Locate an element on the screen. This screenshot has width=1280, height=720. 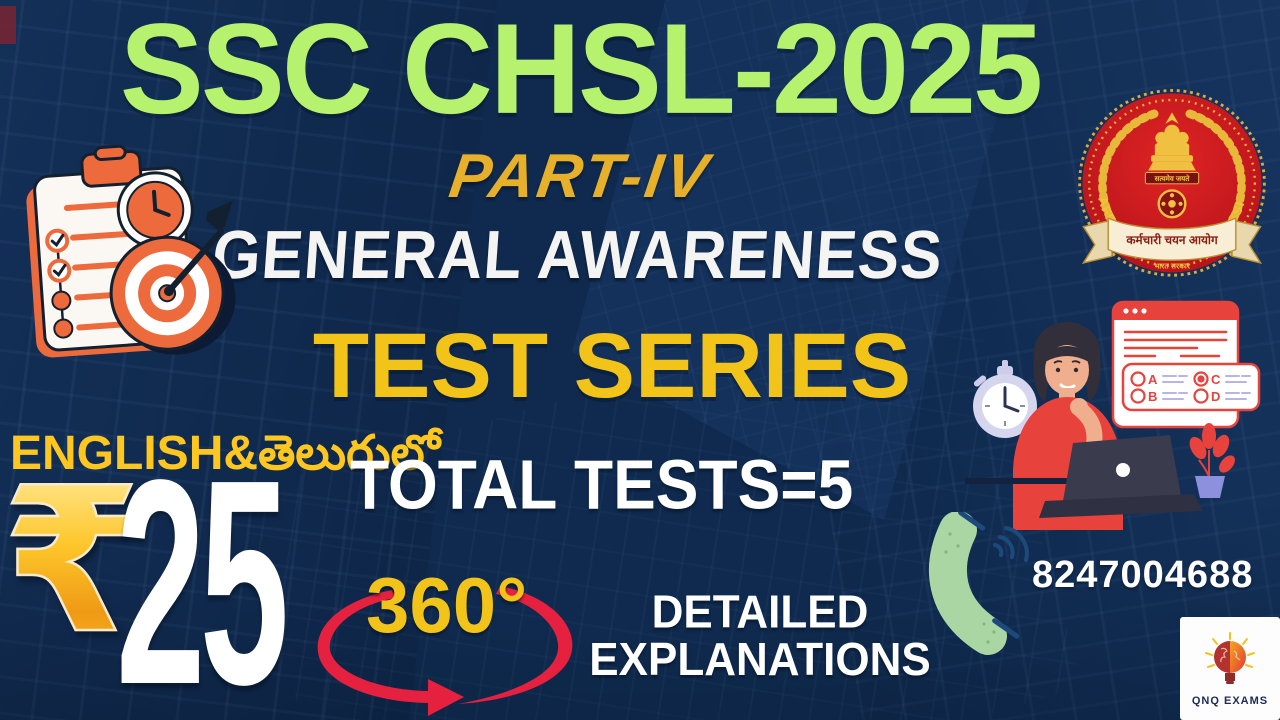
check-bullets is located at coordinates (59, 283).